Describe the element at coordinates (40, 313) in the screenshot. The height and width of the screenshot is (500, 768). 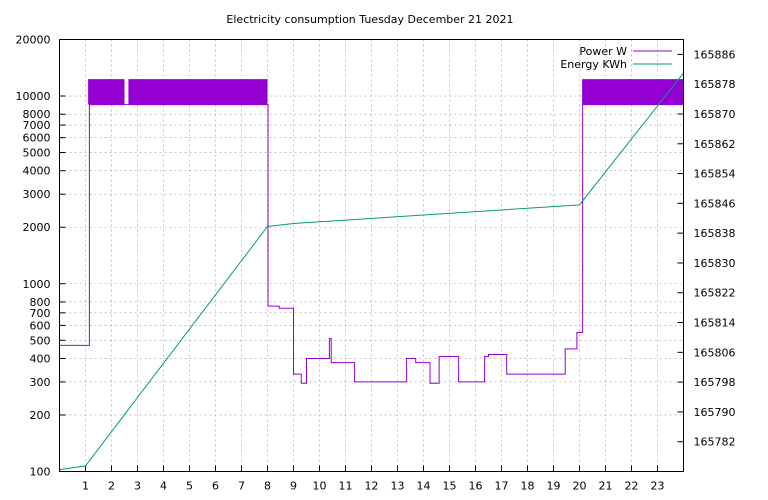
I see `y-tick-label: 700` at that location.